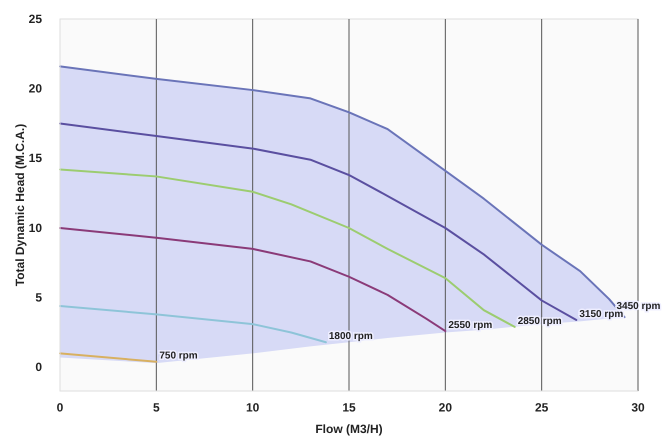 The height and width of the screenshot is (439, 669). What do you see at coordinates (35, 227) in the screenshot?
I see `y-tick-label: 10` at bounding box center [35, 227].